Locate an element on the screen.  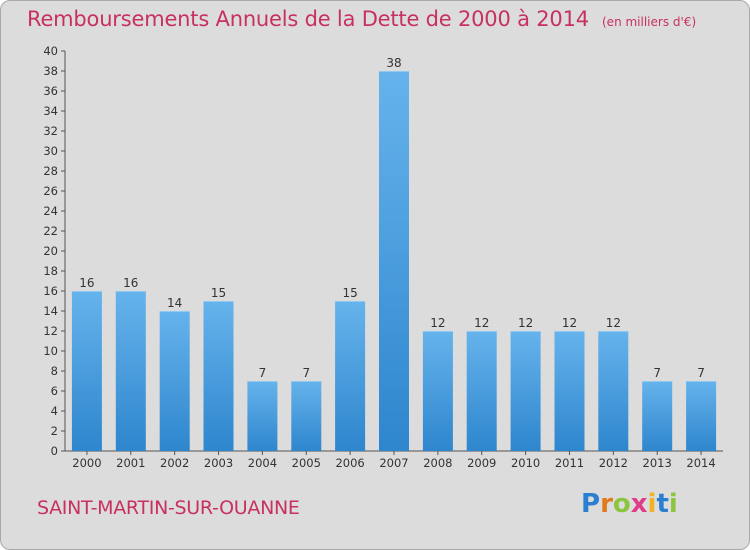
y-tick-label: 38 is located at coordinates (50, 71).